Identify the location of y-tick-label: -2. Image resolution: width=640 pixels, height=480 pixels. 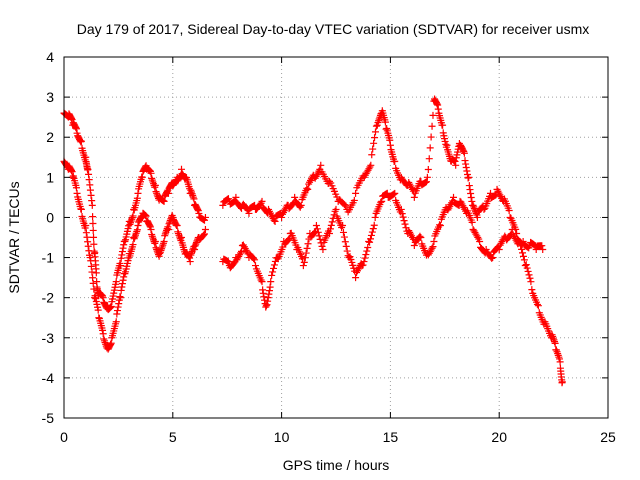
(48, 298).